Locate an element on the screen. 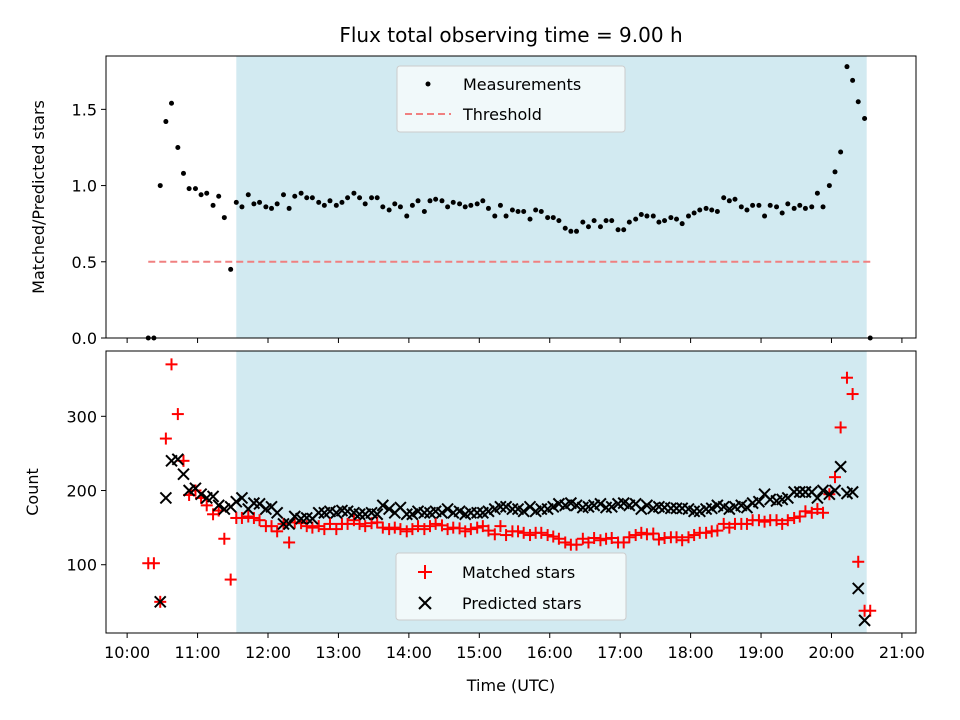  x-tick-label: 16:00 is located at coordinates (550, 652).